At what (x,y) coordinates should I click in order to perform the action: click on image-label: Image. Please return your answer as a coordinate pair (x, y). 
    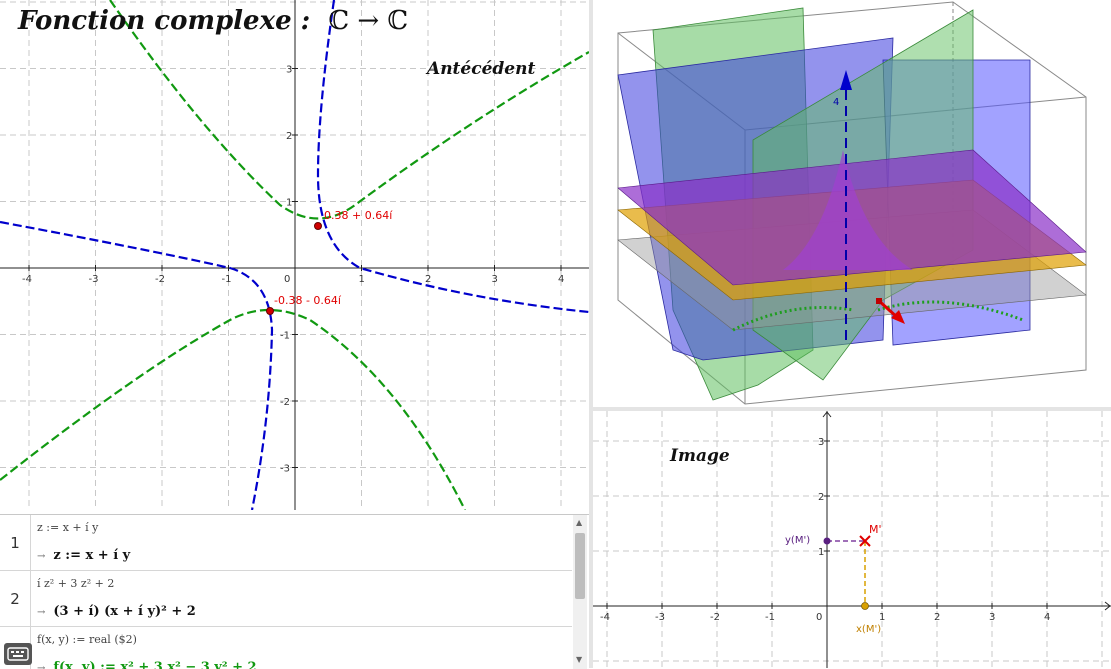
    Looking at the image, I should click on (700, 456).